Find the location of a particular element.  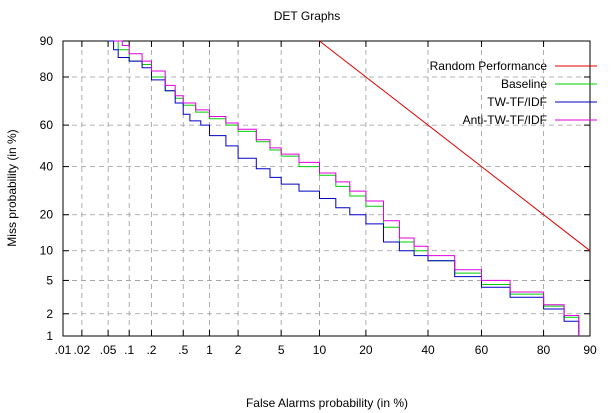

y-tick-label: 1 is located at coordinates (49, 336).